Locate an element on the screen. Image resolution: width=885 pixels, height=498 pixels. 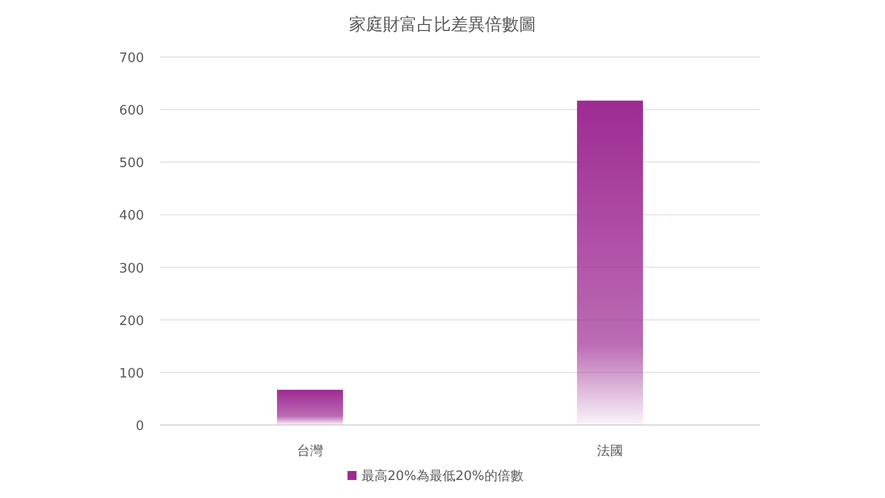
chart-title: 家庭財富占比差異倍數圖 is located at coordinates (442, 25).